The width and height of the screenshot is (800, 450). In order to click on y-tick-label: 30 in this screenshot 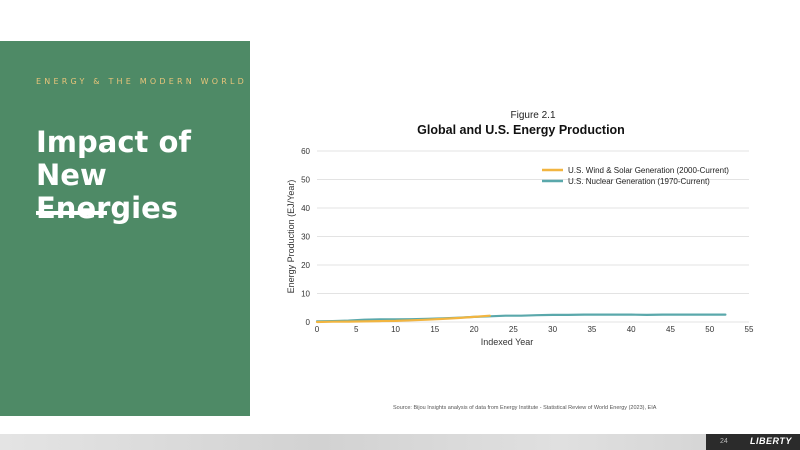, I will do `click(305, 237)`.